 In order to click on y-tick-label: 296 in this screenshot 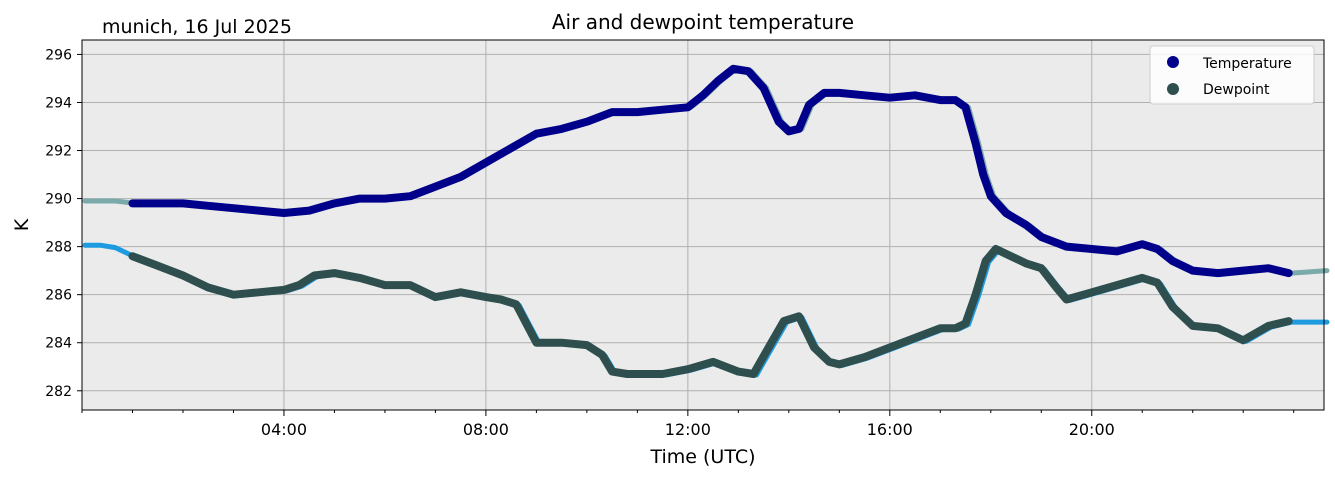, I will do `click(58, 55)`.